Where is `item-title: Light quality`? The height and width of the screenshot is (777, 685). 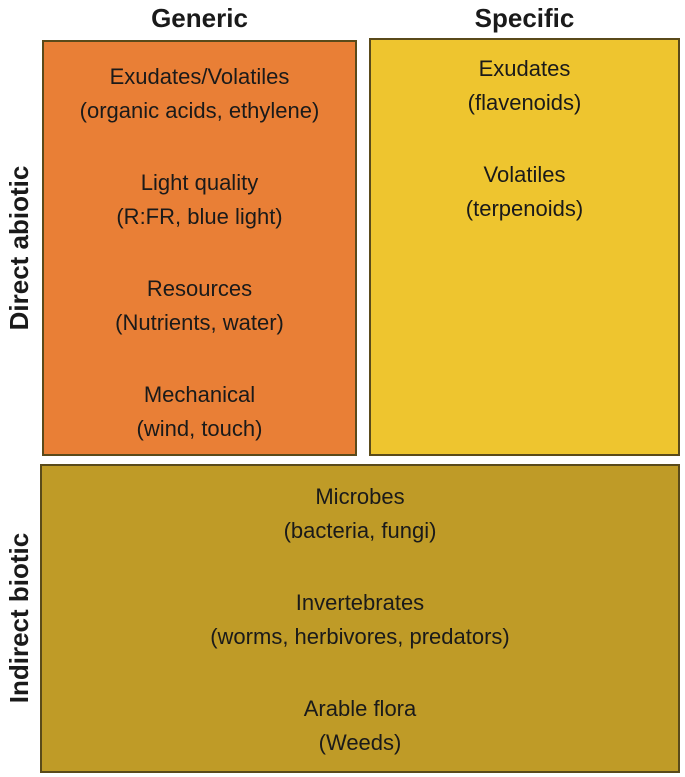
item-title: Light quality is located at coordinates (199, 182).